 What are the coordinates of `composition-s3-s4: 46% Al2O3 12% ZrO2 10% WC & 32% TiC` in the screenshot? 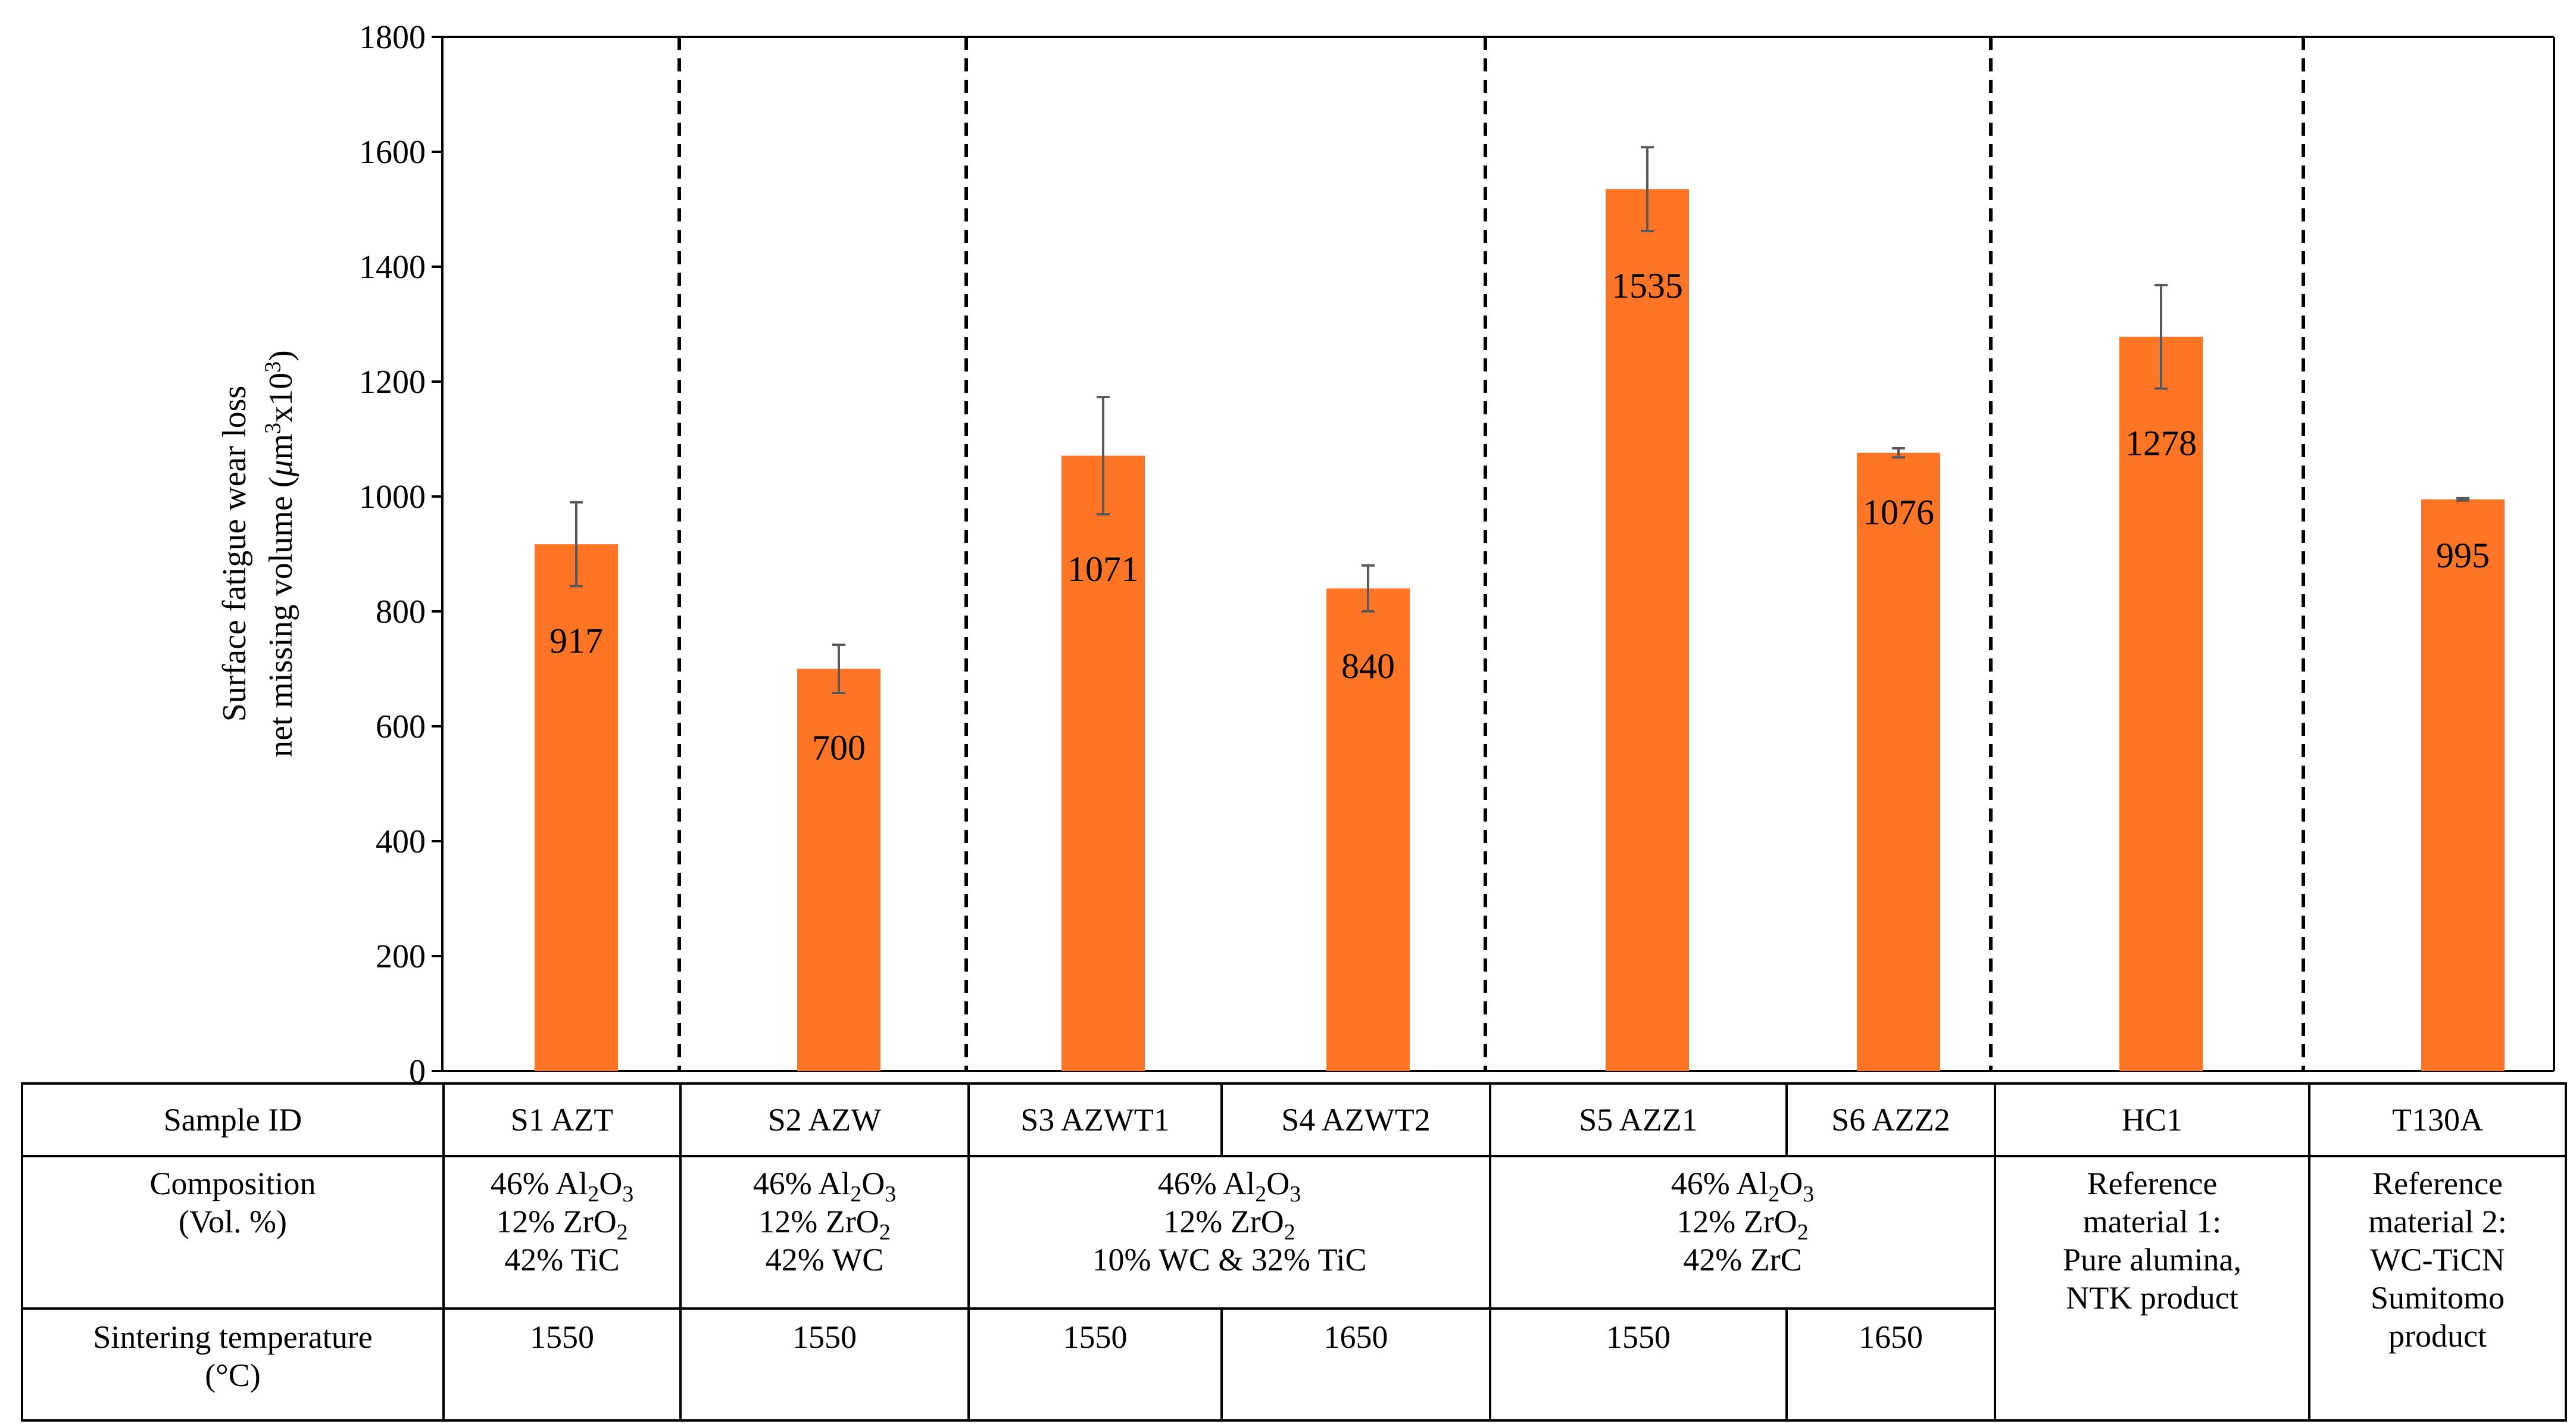 It's located at (1229, 1232).